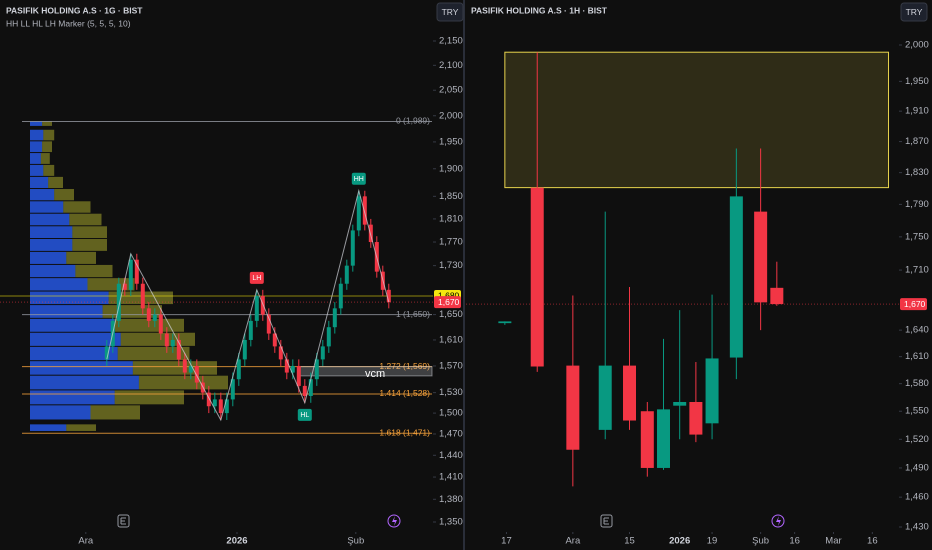 The image size is (932, 550). What do you see at coordinates (917, 527) in the screenshot?
I see `y-tick-label: 1,430` at bounding box center [917, 527].